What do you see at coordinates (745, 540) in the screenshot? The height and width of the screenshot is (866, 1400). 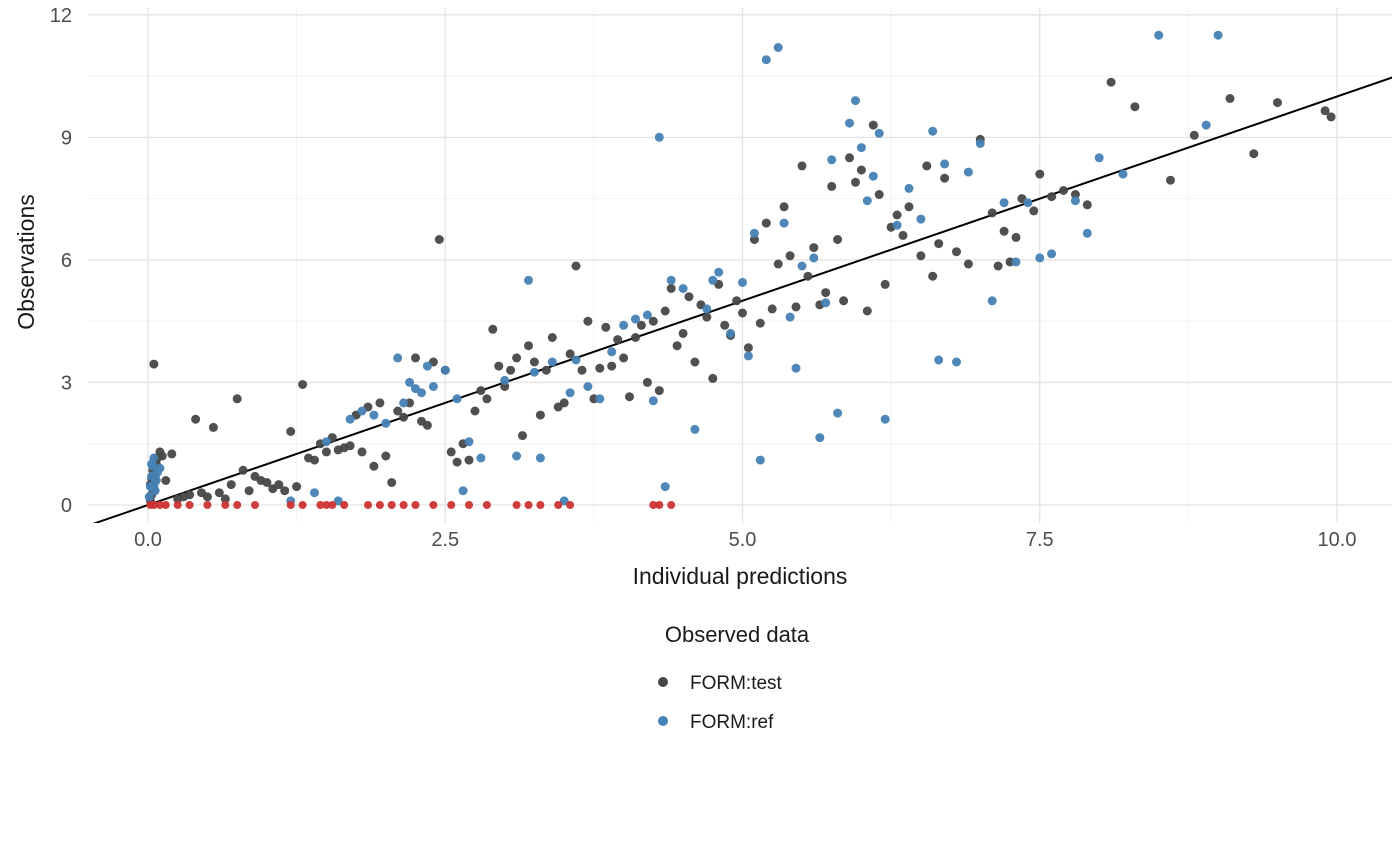 I see `x-tick-labels: 0.0 2.5 5.0 7.5 10.0` at bounding box center [745, 540].